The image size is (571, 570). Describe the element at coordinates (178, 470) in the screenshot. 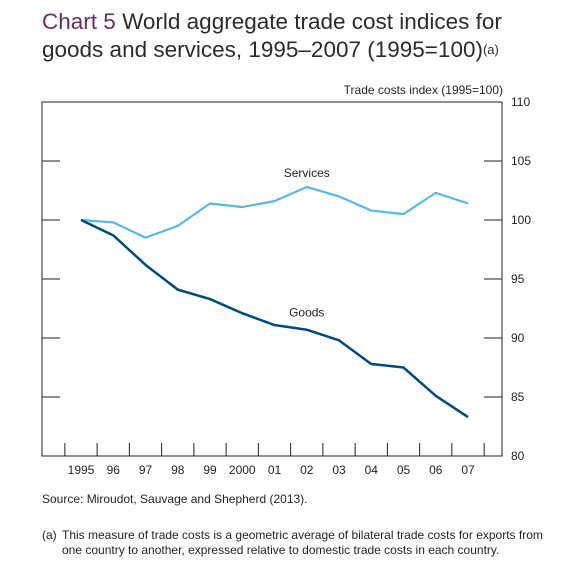

I see `x-tick-label: 98` at that location.